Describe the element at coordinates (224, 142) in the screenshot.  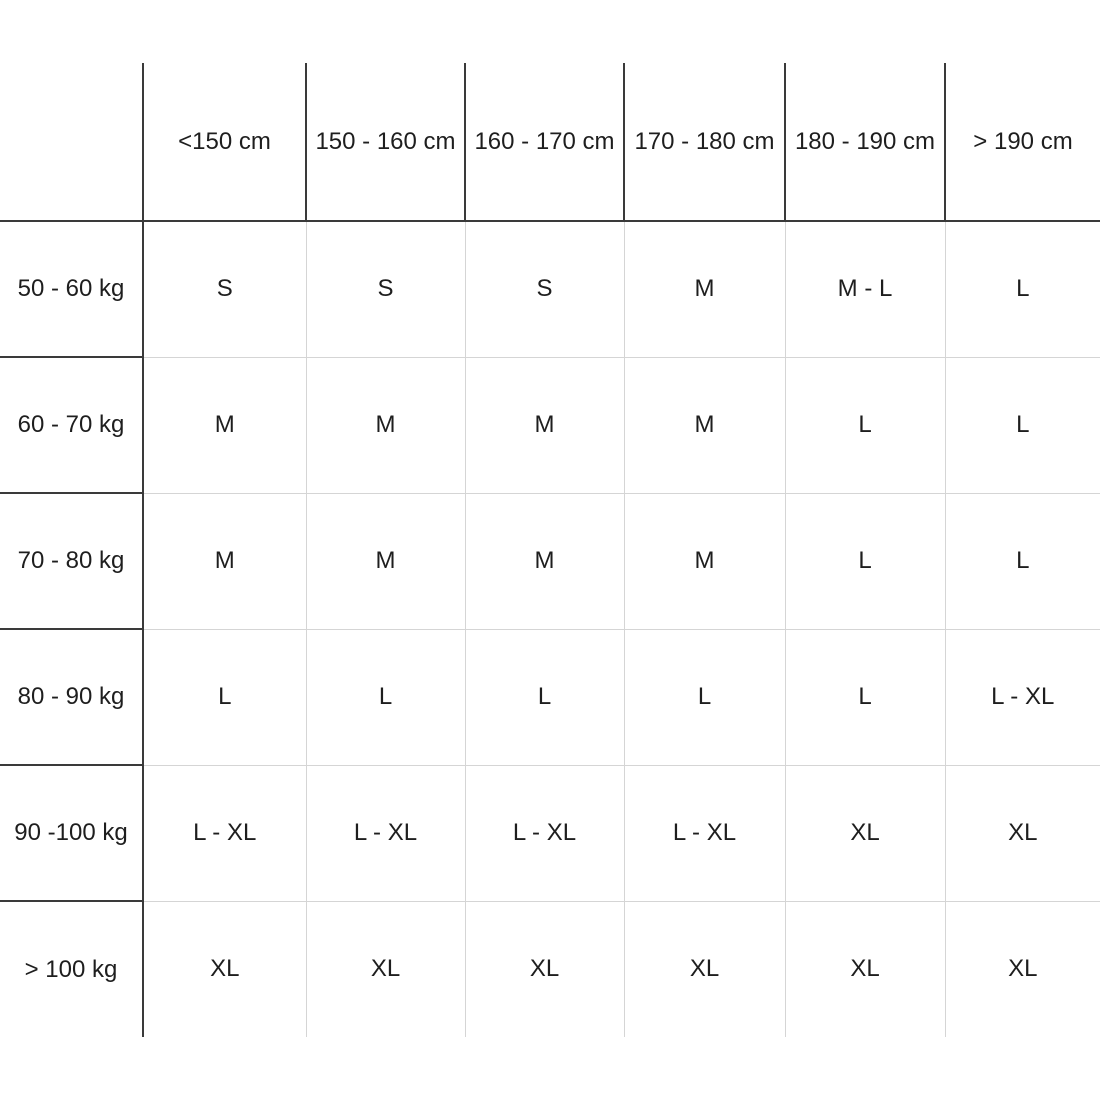
I see `column-header-height: <150 cm` at that location.